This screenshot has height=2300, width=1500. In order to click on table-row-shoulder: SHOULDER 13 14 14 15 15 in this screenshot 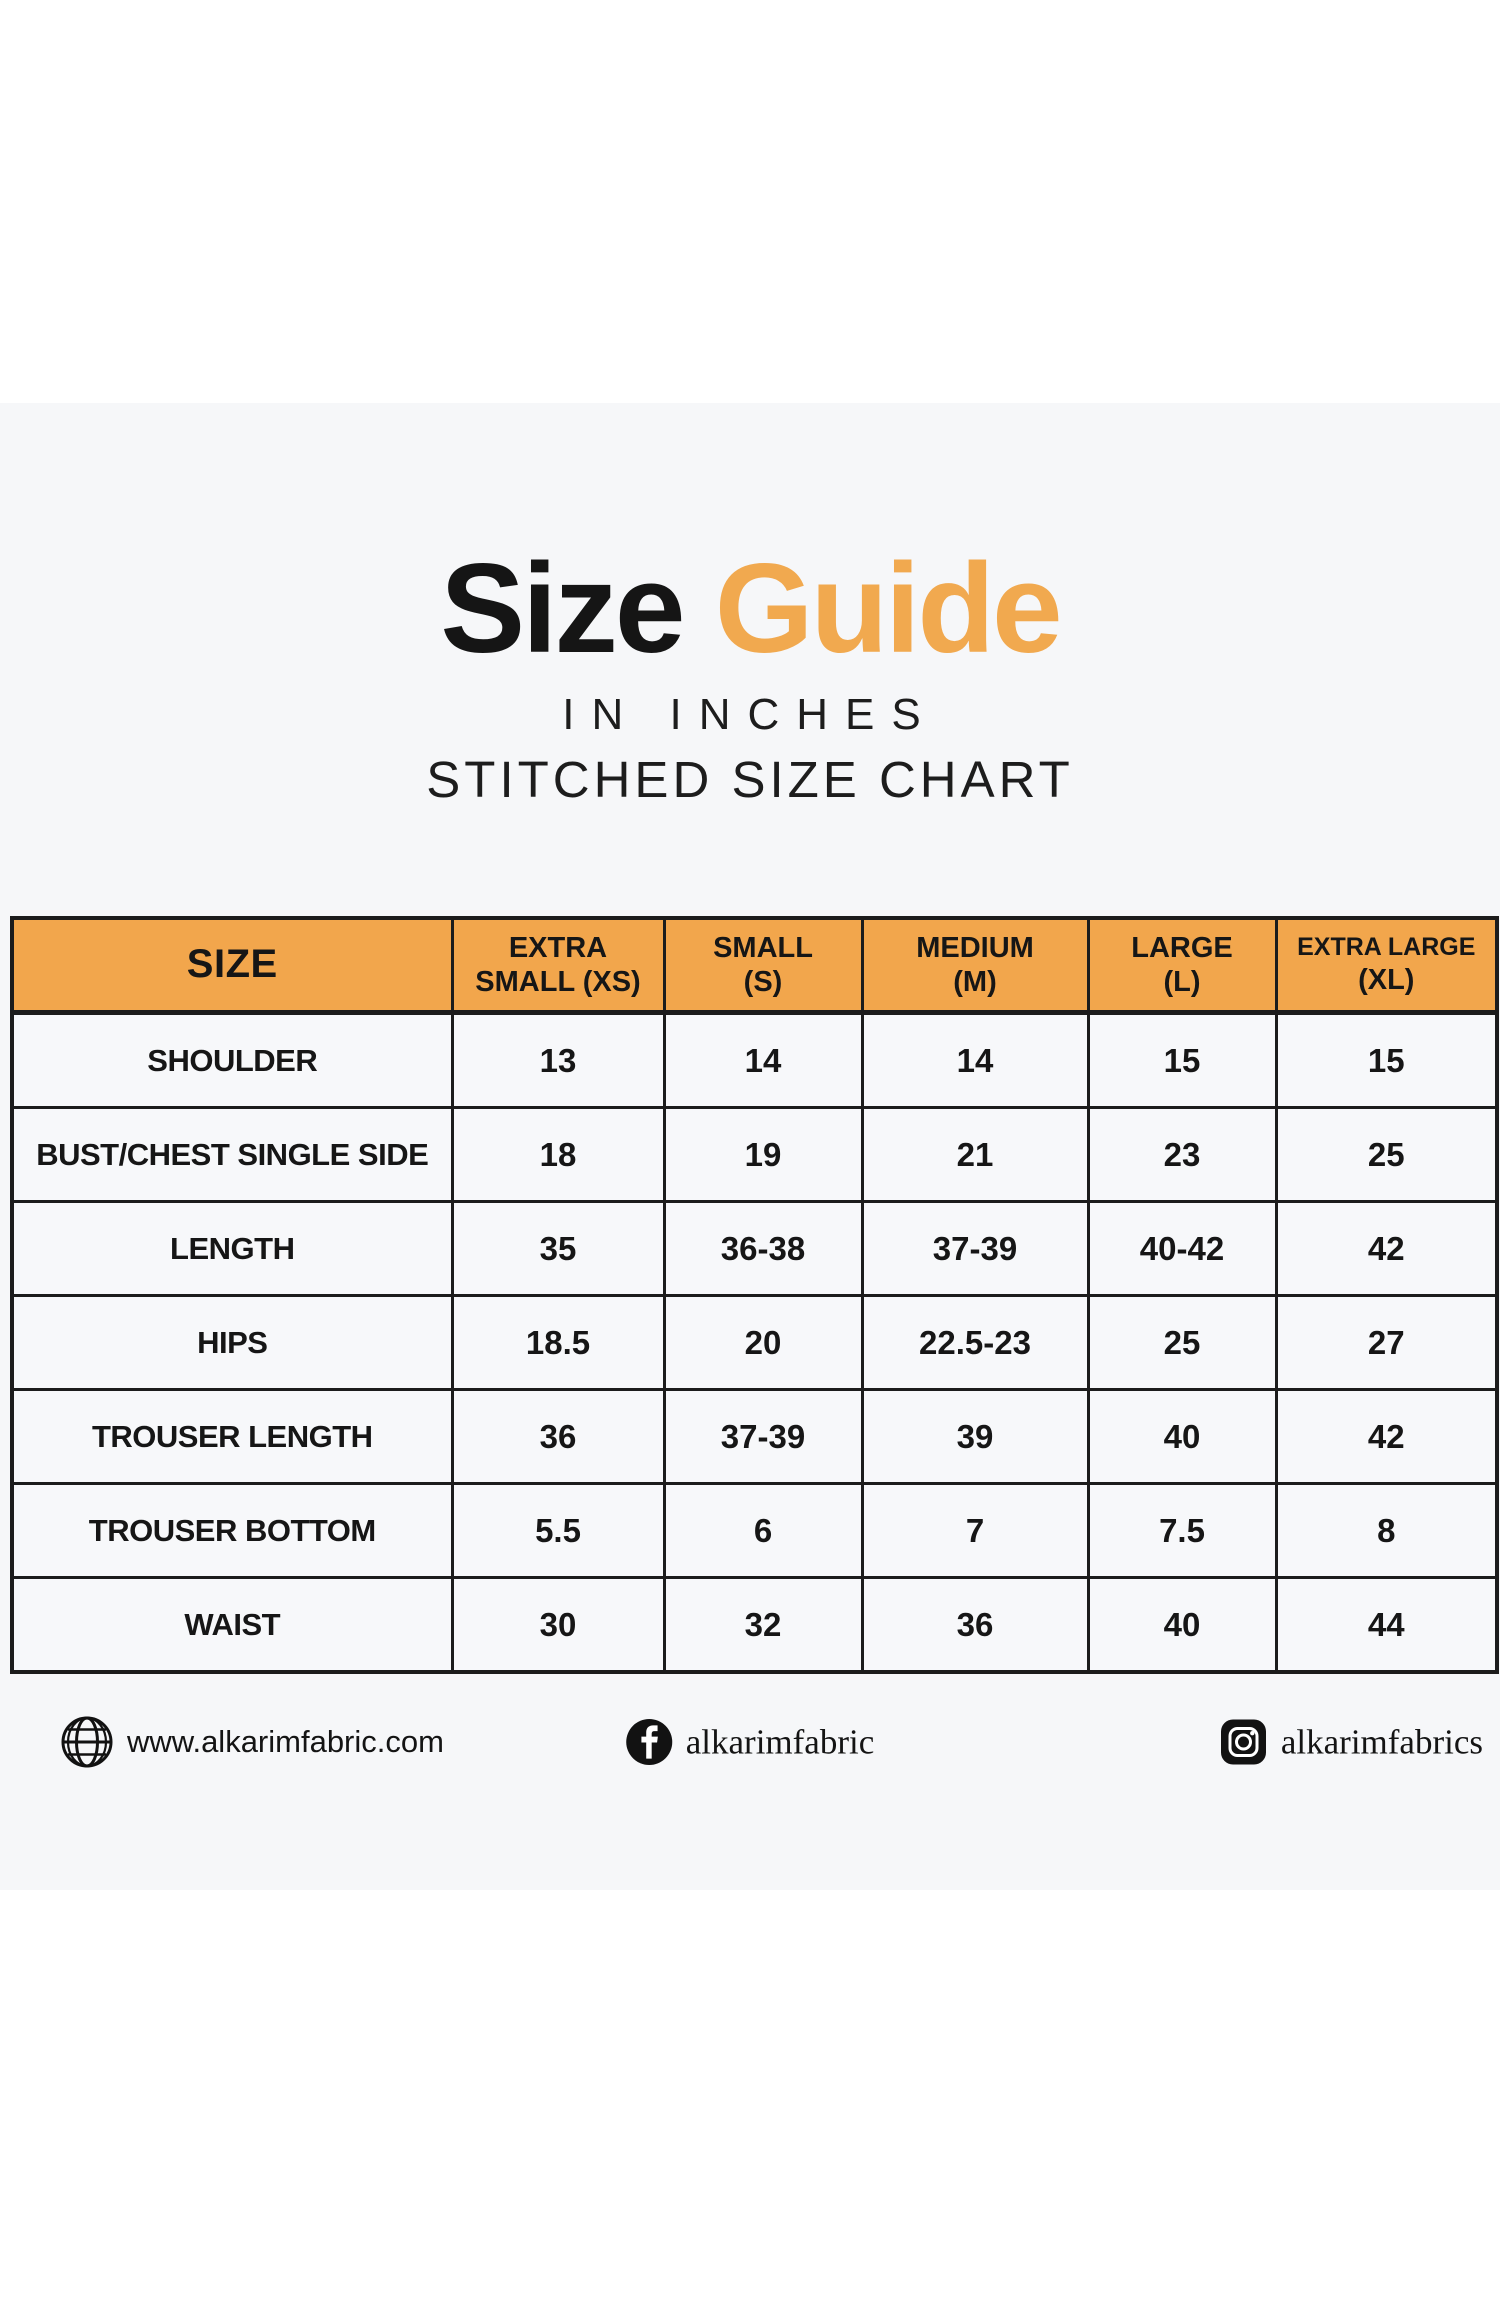, I will do `click(754, 1060)`.